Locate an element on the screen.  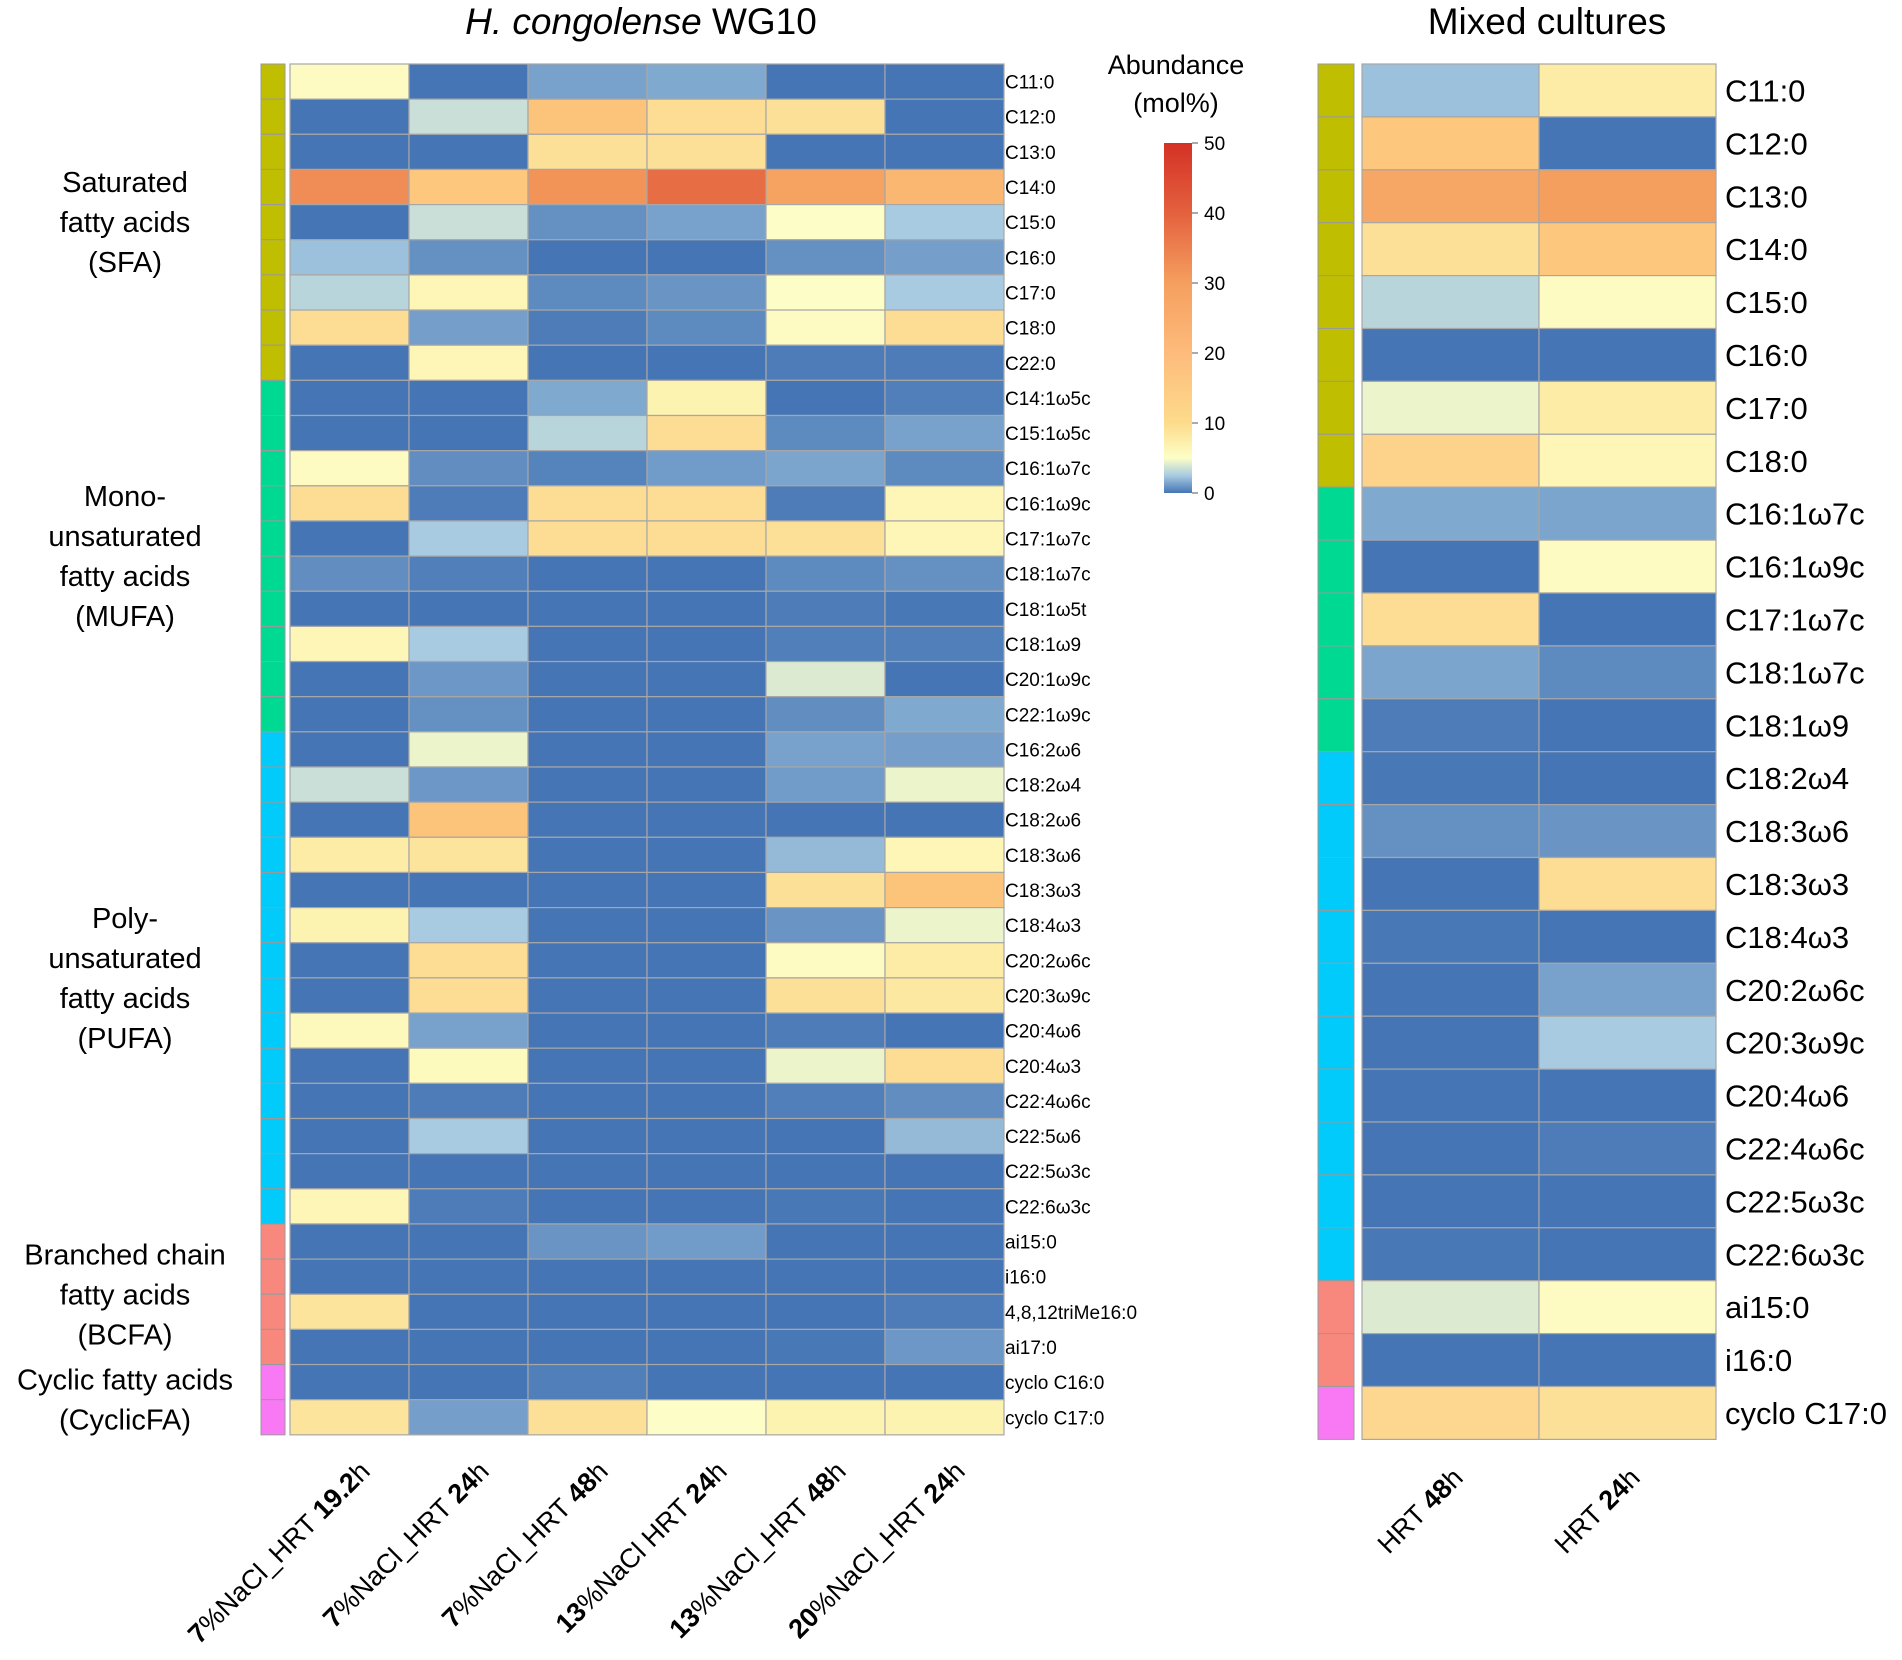
left-title: H. congolense WG10 is located at coordinates (641, 21).